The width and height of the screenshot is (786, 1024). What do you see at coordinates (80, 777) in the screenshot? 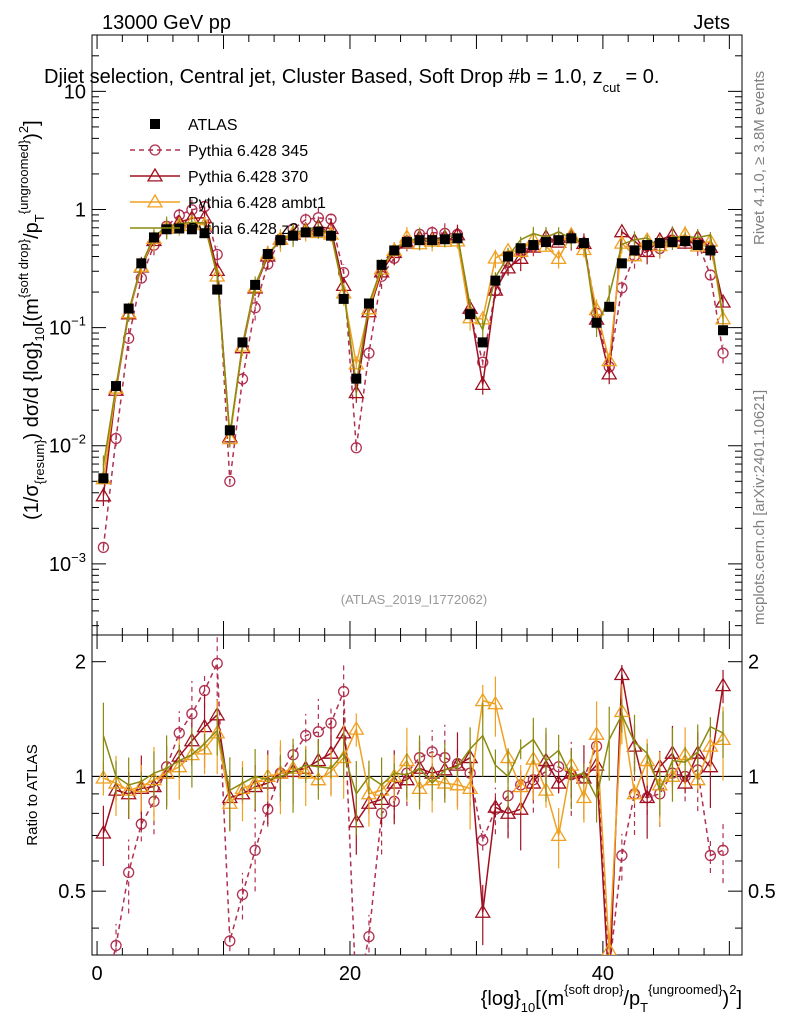
I see `ratio-y-tick-label: 1` at bounding box center [80, 777].